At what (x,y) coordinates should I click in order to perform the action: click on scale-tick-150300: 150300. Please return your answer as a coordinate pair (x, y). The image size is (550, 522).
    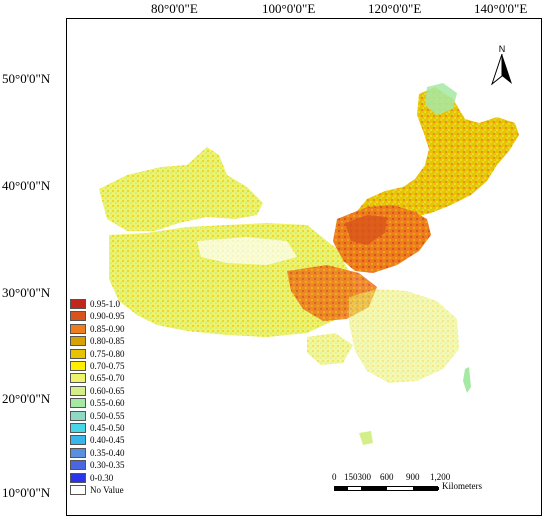
    Looking at the image, I should click on (357, 477).